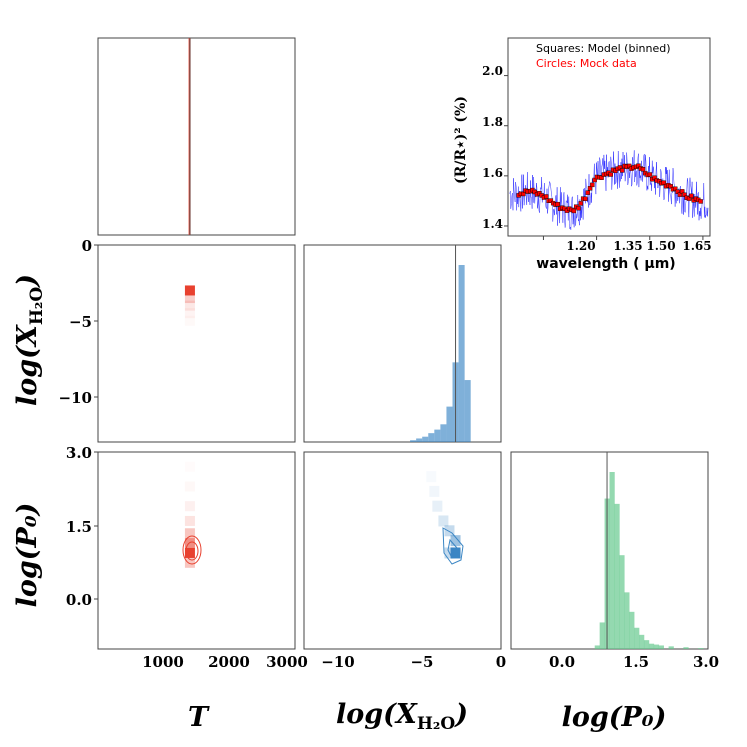 The height and width of the screenshot is (747, 747). What do you see at coordinates (603, 48) in the screenshot?
I see `legend-model: Squares: Model (binned)` at bounding box center [603, 48].